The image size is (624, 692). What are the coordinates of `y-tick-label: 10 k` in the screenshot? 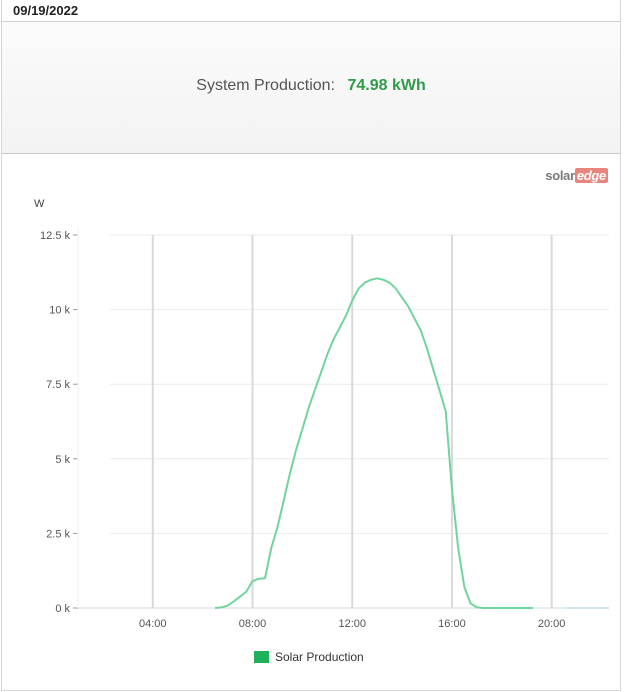 It's located at (59, 311).